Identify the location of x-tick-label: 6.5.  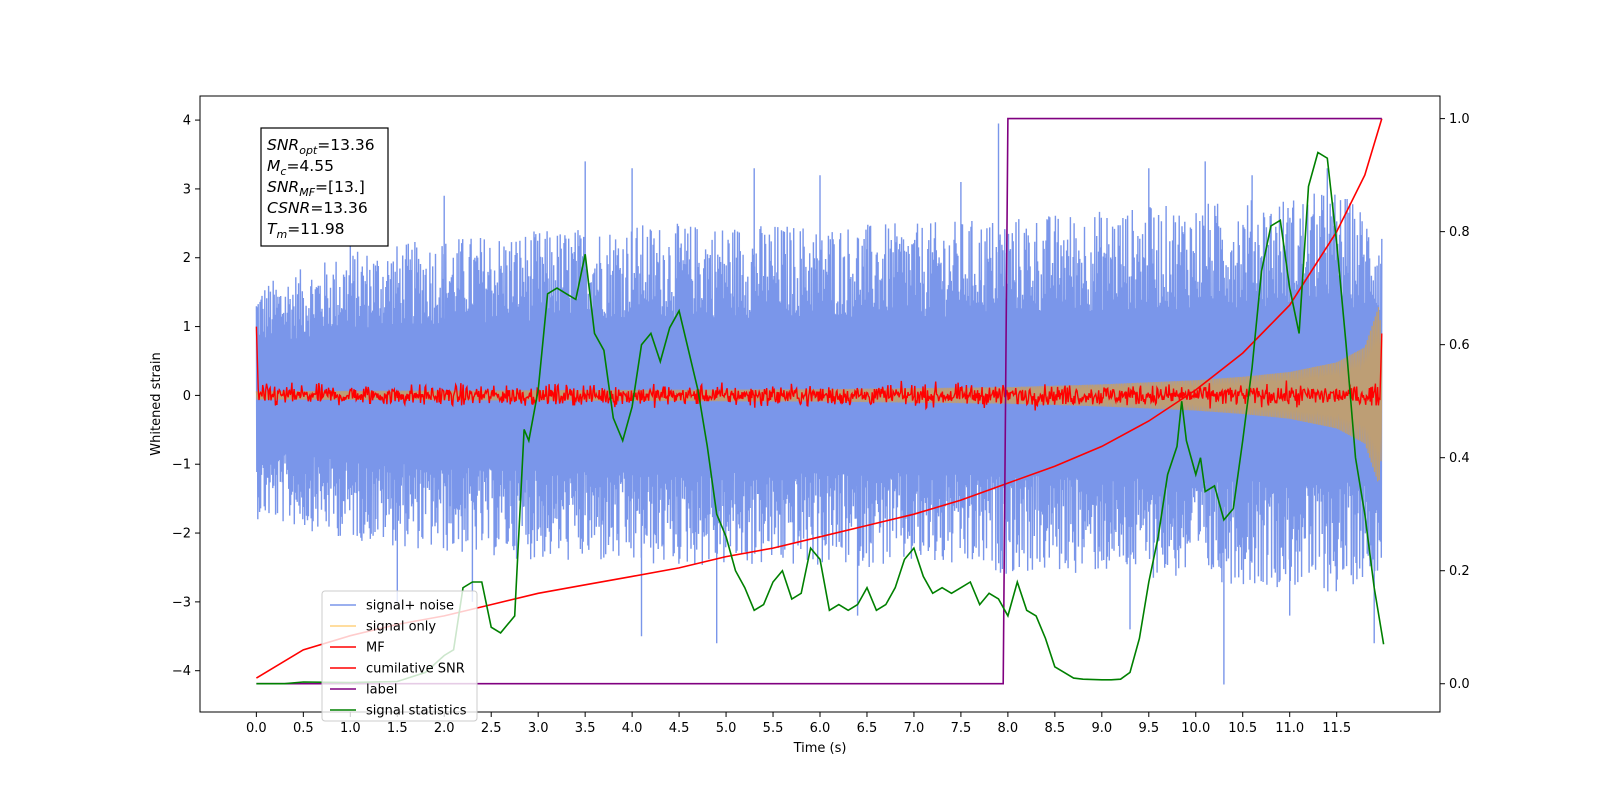
(867, 728).